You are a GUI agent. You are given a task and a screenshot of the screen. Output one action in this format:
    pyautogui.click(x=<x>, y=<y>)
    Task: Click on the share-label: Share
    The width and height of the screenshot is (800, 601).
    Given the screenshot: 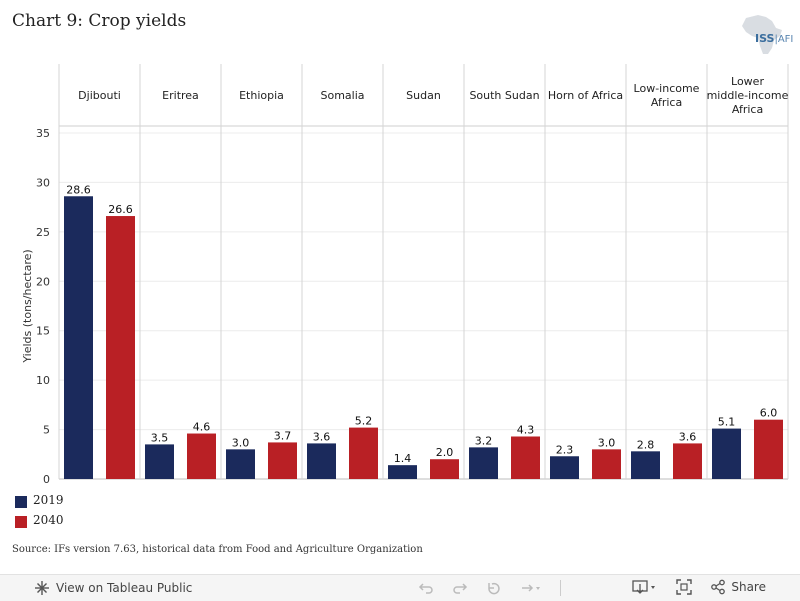 What is the action you would take?
    pyautogui.click(x=748, y=587)
    